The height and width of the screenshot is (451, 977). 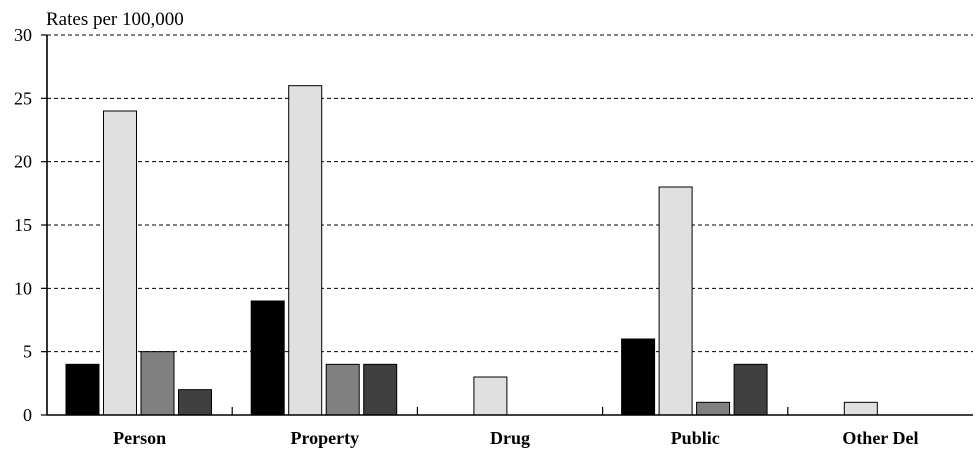 What do you see at coordinates (139, 438) in the screenshot?
I see `x-category-label: Person` at bounding box center [139, 438].